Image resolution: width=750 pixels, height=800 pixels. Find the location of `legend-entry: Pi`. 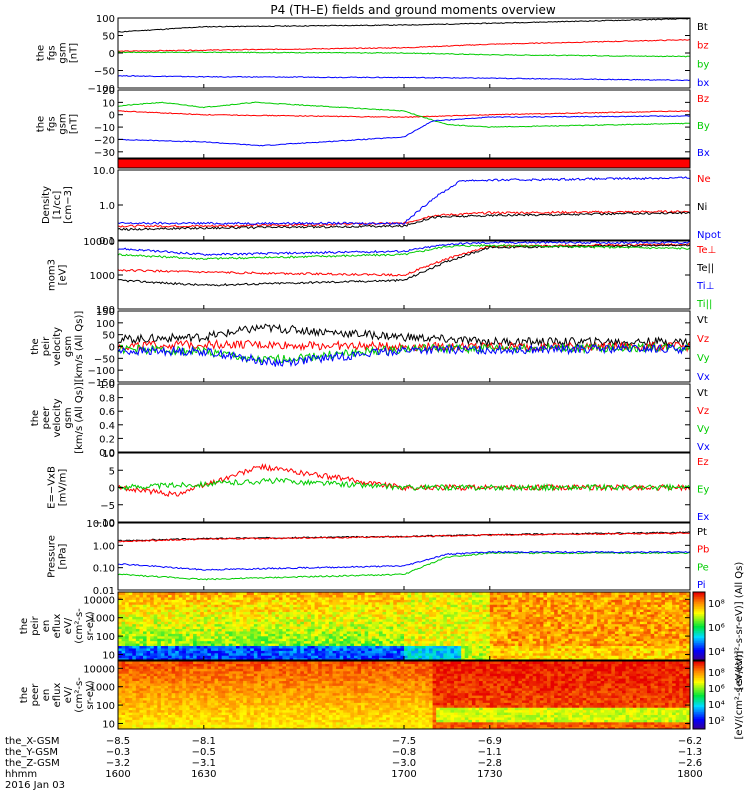

legend-entry: Pi is located at coordinates (701, 585).